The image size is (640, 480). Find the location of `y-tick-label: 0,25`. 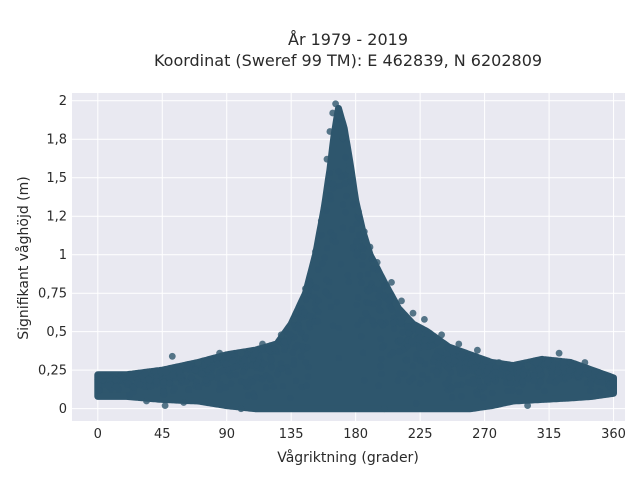

y-tick-label: 0,25 is located at coordinates (52, 371).